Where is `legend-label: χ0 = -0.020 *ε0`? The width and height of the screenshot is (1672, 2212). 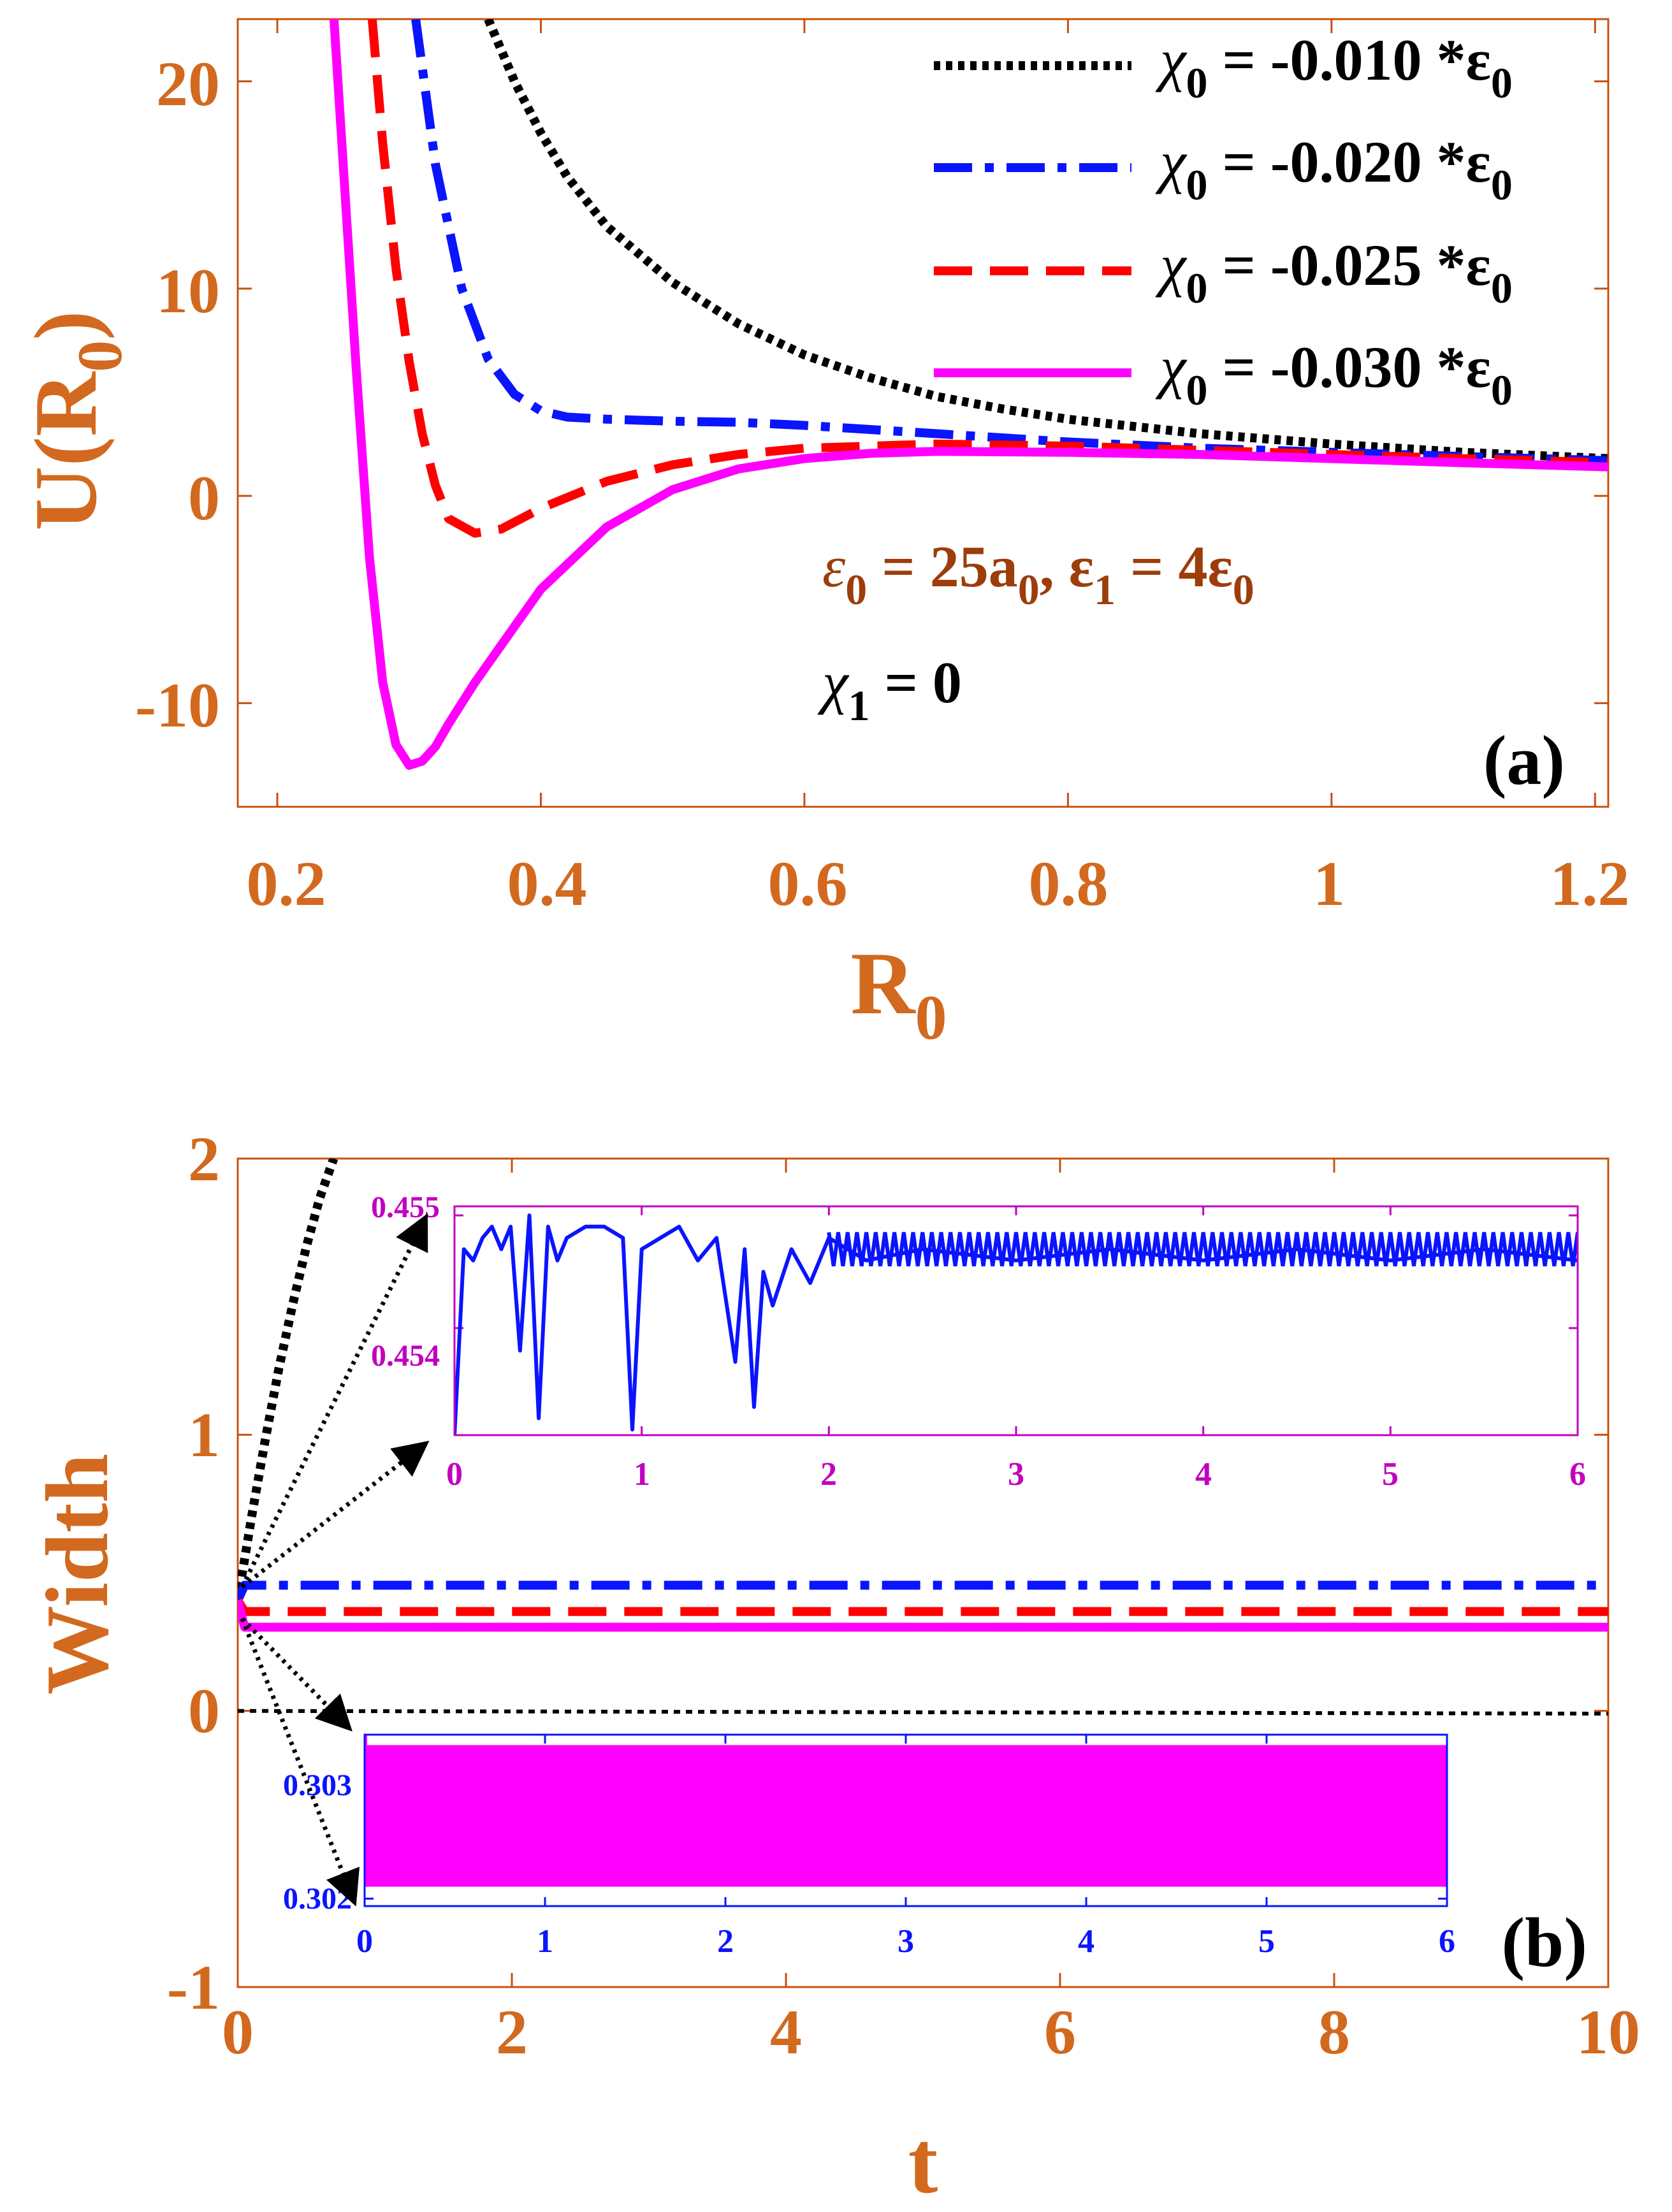 legend-label: χ0 = -0.020 *ε0 is located at coordinates (1334, 169).